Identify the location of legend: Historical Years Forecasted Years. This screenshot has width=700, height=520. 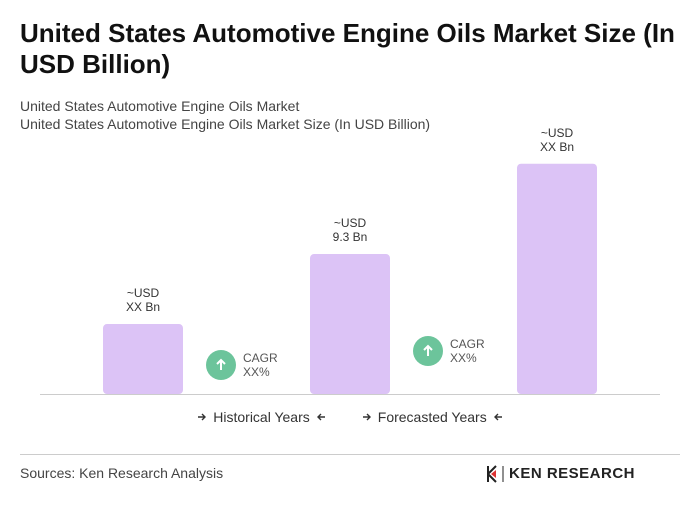
(350, 417).